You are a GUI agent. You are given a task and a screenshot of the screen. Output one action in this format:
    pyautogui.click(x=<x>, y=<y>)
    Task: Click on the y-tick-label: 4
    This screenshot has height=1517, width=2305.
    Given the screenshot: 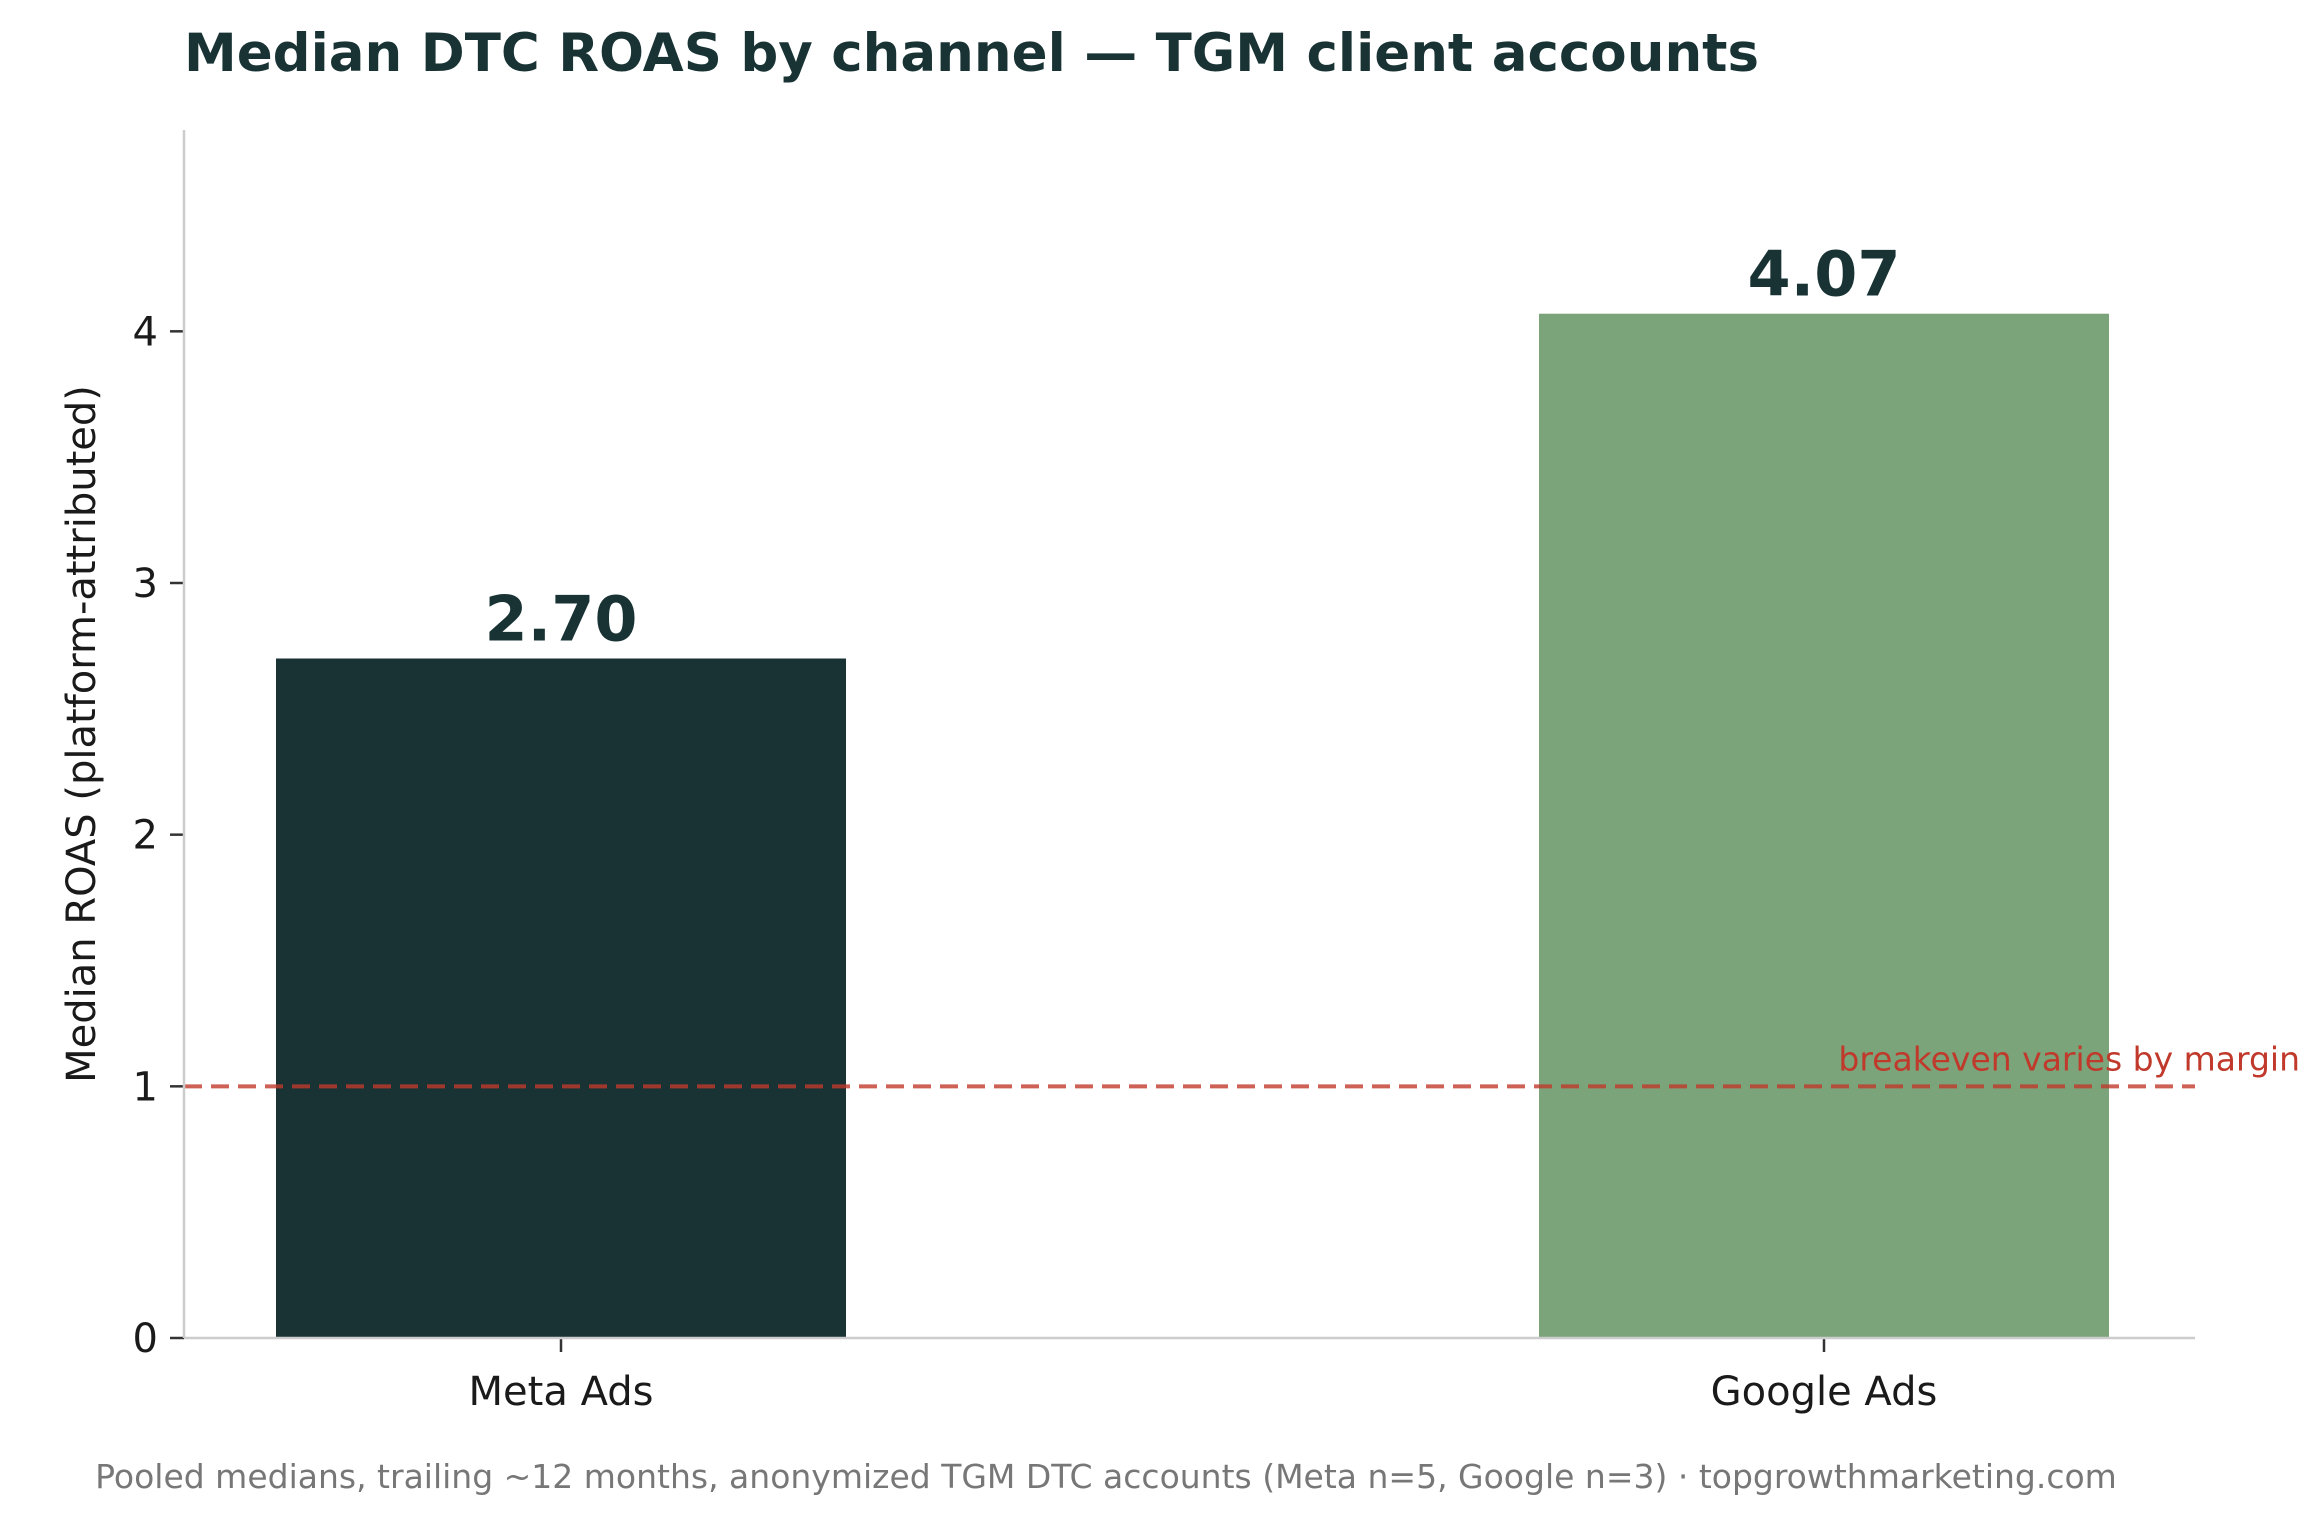 What is the action you would take?
    pyautogui.click(x=145, y=332)
    